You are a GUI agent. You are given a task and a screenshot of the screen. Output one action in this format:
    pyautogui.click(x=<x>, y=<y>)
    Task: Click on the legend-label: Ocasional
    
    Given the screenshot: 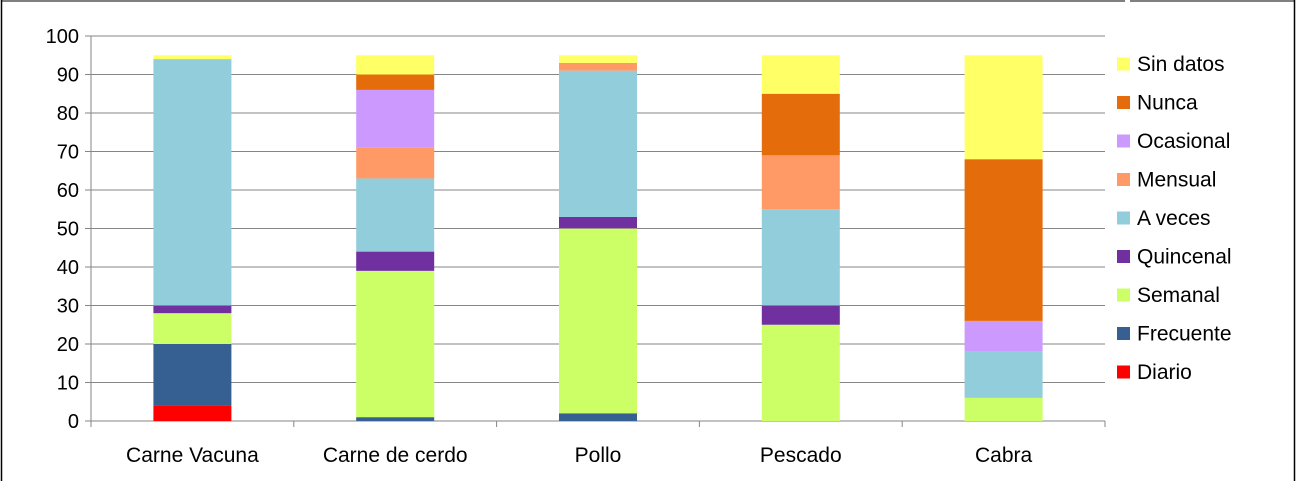 What is the action you would take?
    pyautogui.click(x=1183, y=141)
    